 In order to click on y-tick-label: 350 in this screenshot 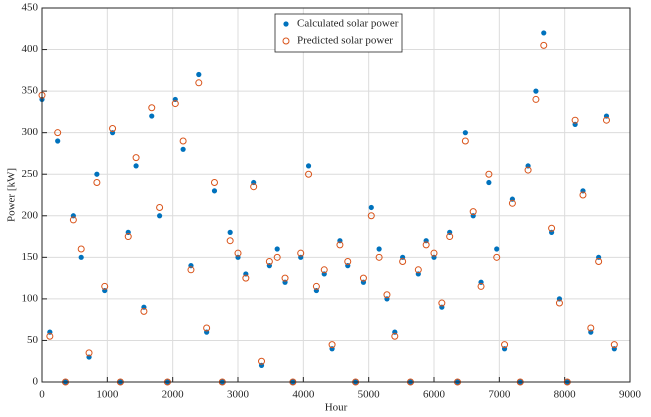, I will do `click(30, 91)`.